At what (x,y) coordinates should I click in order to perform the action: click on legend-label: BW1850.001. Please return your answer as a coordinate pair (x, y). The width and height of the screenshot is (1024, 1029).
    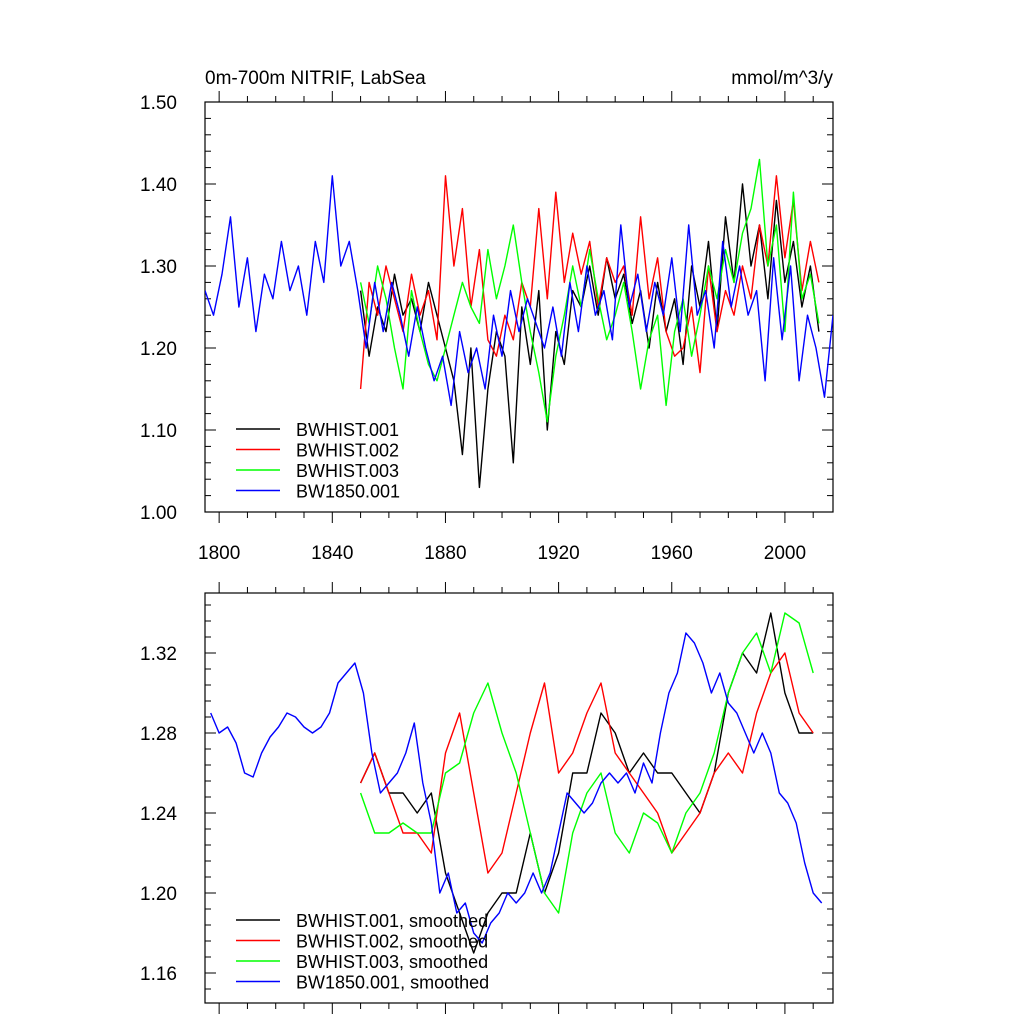
    Looking at the image, I should click on (348, 492).